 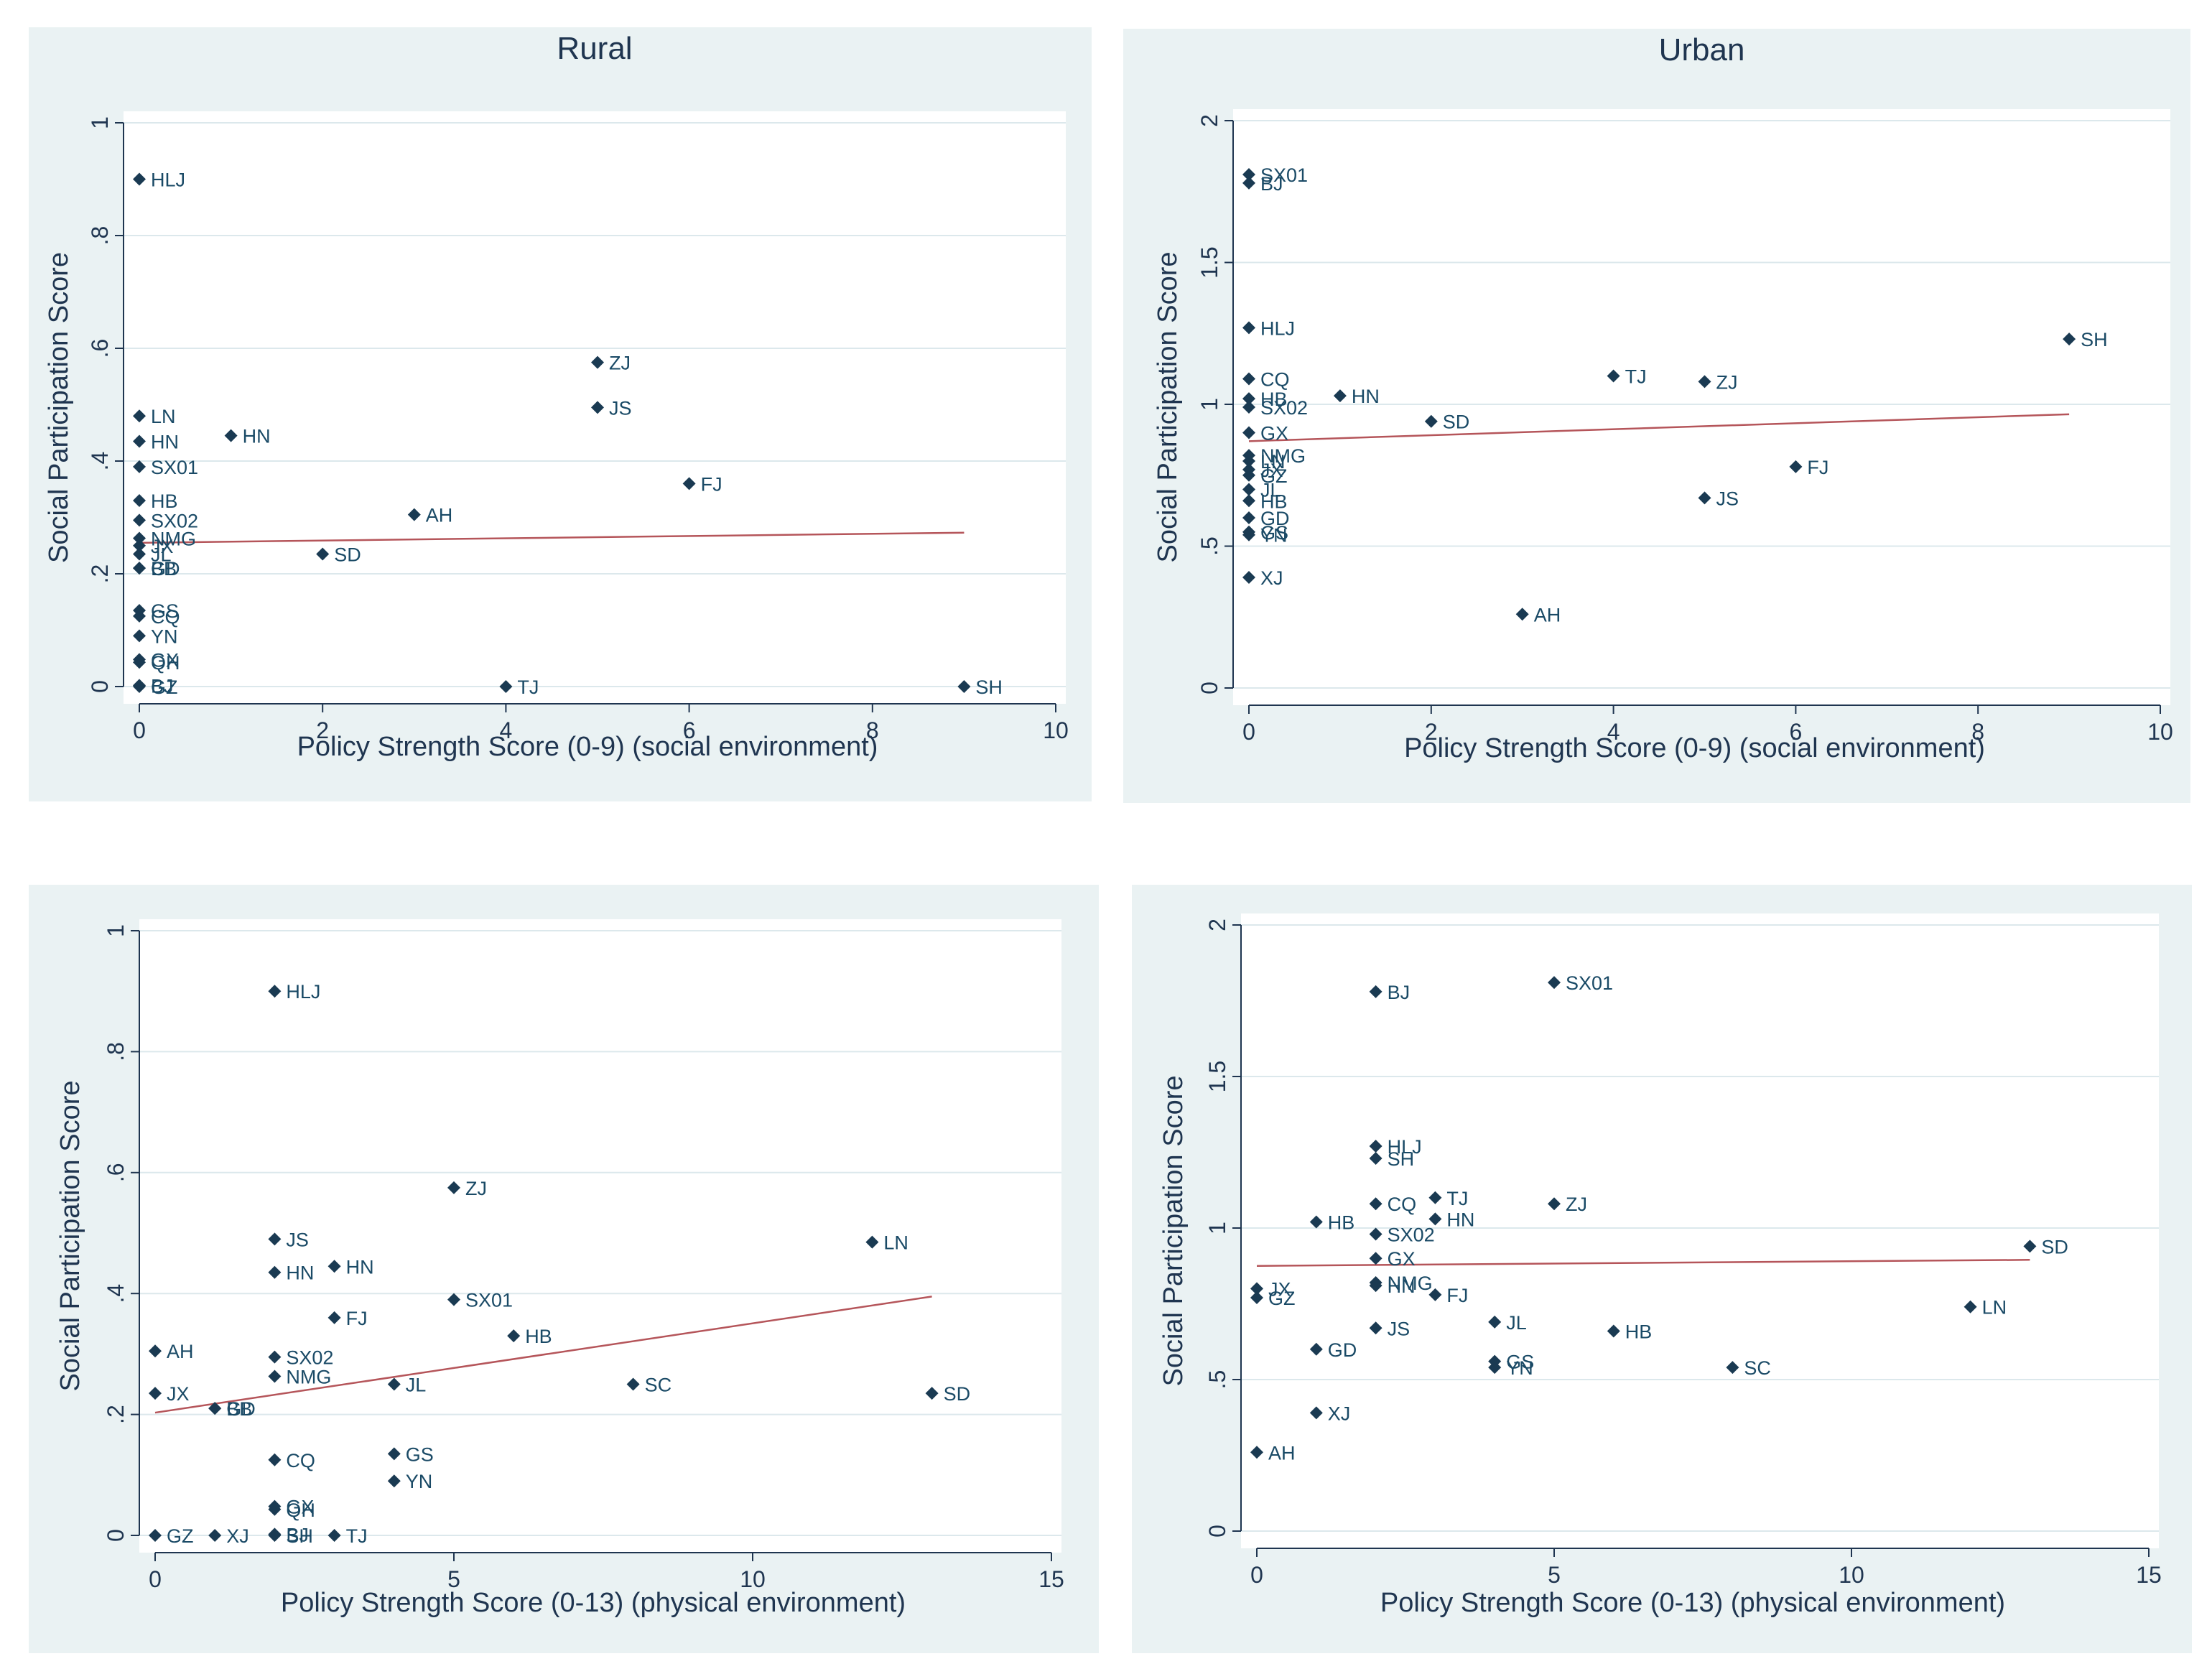 What do you see at coordinates (161, 555) in the screenshot?
I see `point-label: JL` at bounding box center [161, 555].